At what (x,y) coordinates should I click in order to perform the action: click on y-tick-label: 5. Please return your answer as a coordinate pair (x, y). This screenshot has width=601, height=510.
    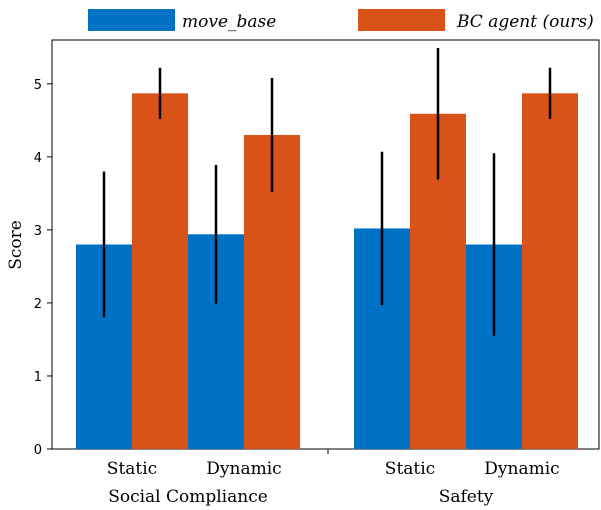
    Looking at the image, I should click on (38, 85).